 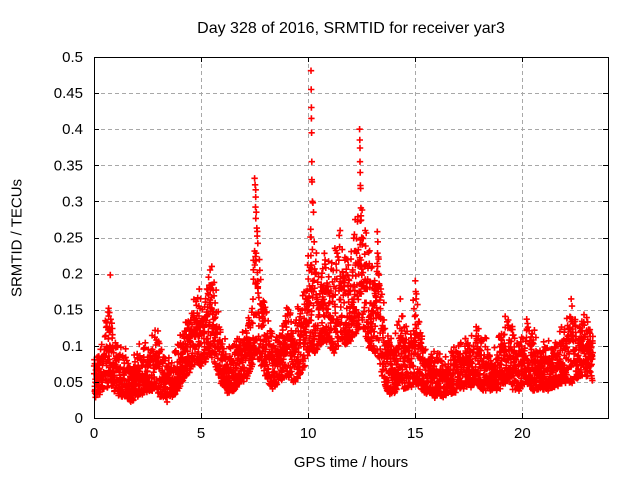 What do you see at coordinates (79, 418) in the screenshot?
I see `y-tick-label: 0` at bounding box center [79, 418].